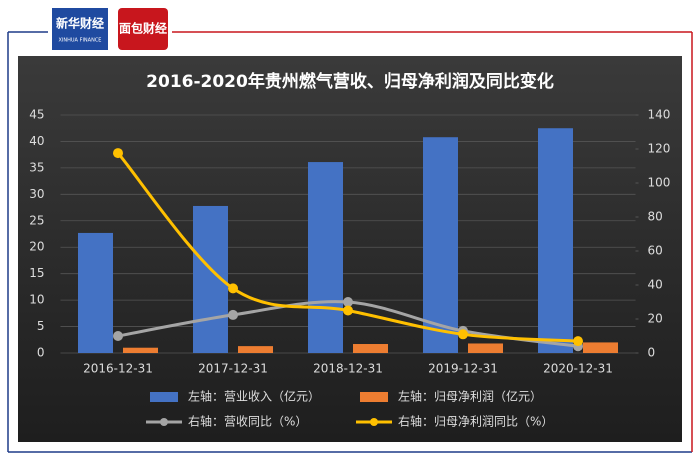 Image resolution: width=700 pixels, height=465 pixels. I want to click on x-tick-label: 2017-12-31, so click(233, 369).